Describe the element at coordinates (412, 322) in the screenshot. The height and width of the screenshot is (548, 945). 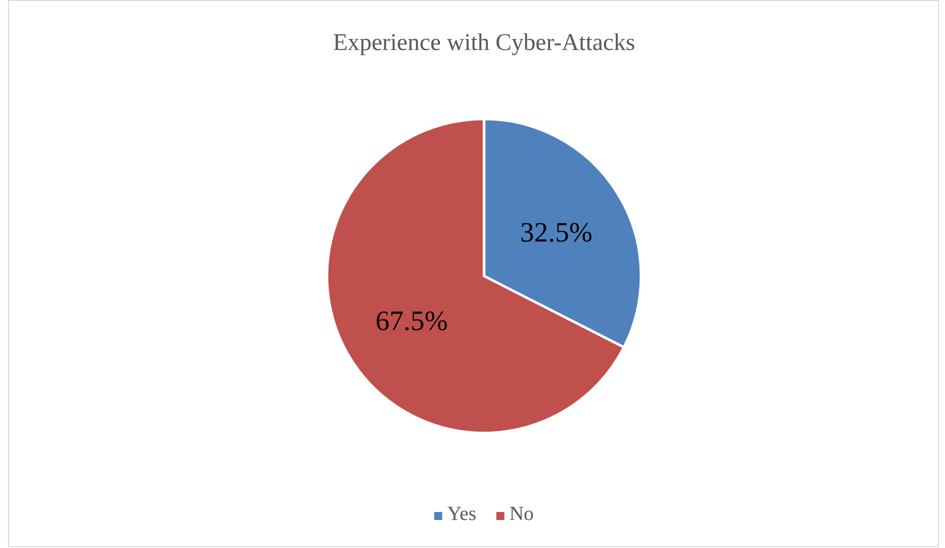
I see `data-label: 67.5%` at that location.